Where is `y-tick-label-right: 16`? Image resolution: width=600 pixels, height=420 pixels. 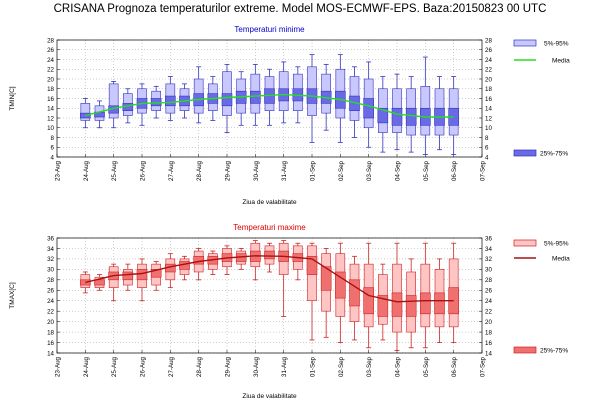
y-tick-label-right: 16 is located at coordinates (488, 99).